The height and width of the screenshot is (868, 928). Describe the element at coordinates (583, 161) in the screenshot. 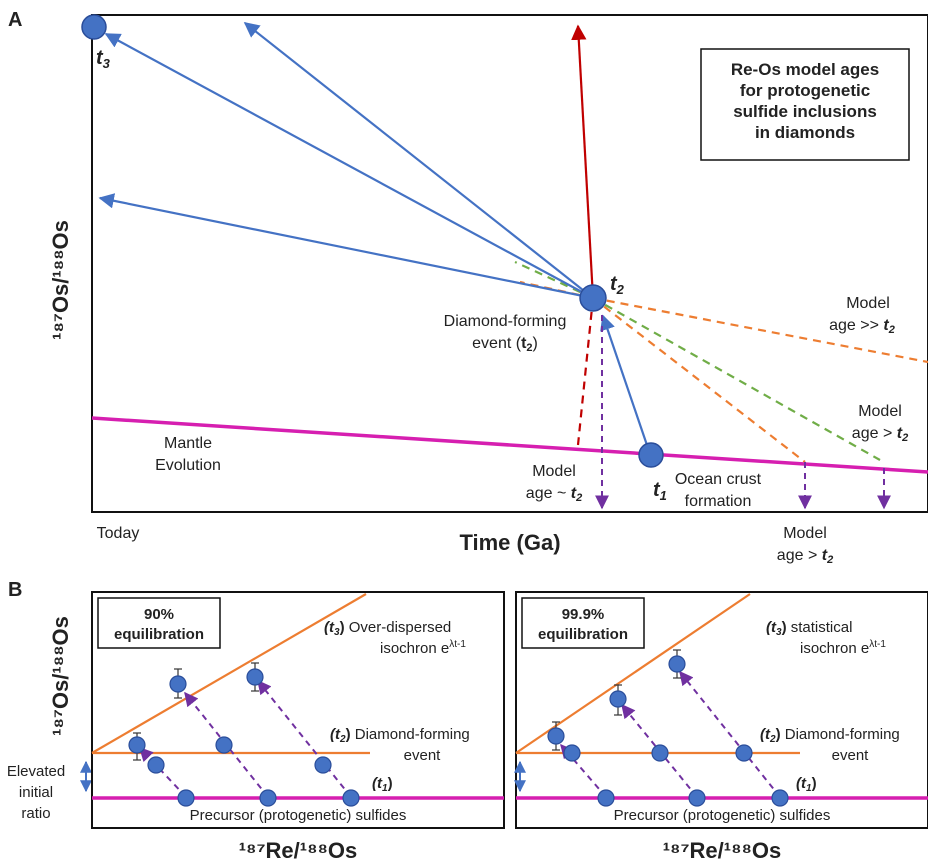

I see `evolution-arrow-red` at that location.